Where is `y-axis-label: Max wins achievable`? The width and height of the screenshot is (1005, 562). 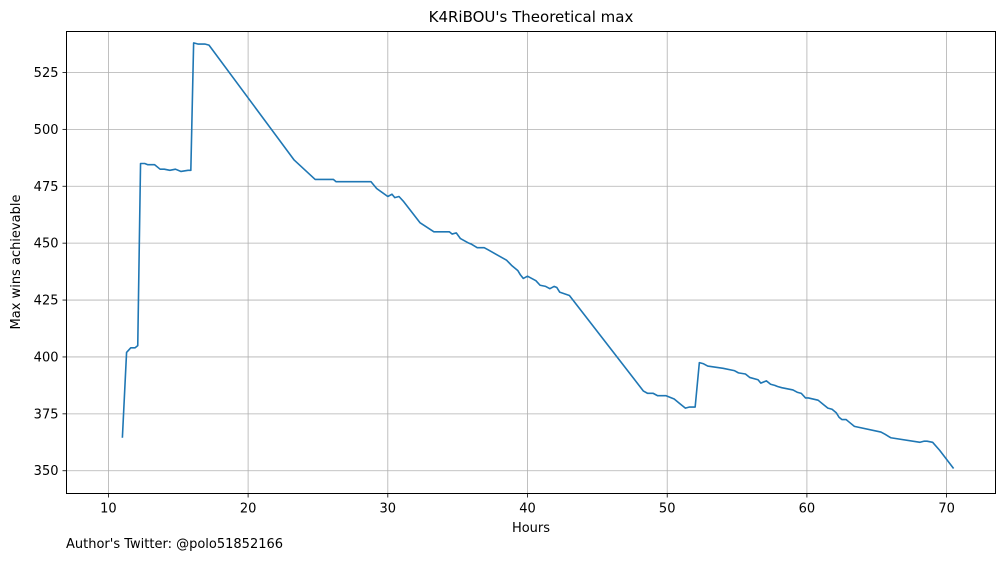
y-axis-label: Max wins achievable is located at coordinates (16, 262).